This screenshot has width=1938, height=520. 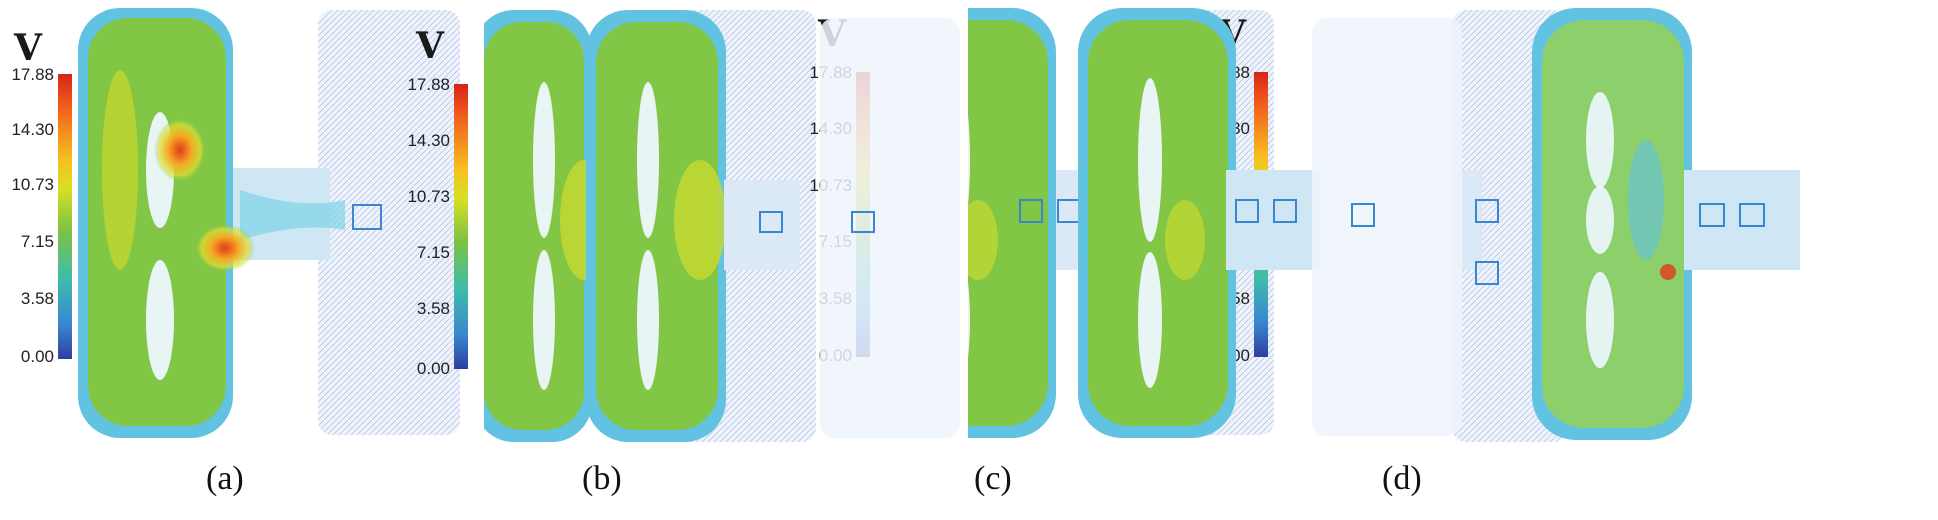 What do you see at coordinates (650, 226) in the screenshot?
I see `velocity-field-image-b` at bounding box center [650, 226].